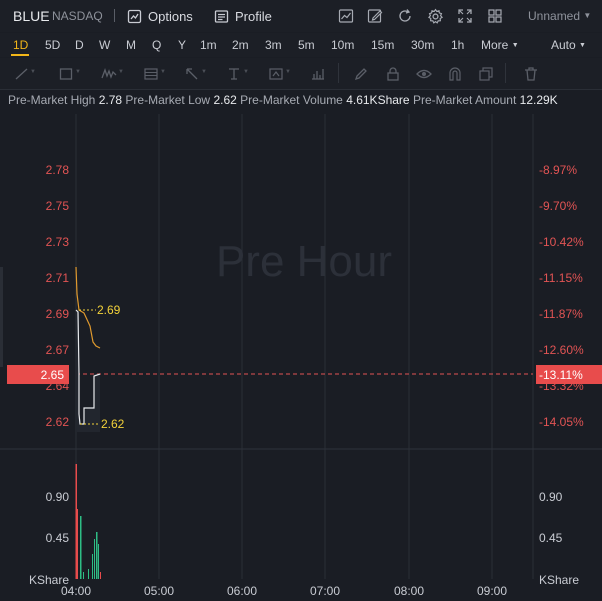 The height and width of the screenshot is (601, 602). I want to click on volume-bars, so click(88, 521).